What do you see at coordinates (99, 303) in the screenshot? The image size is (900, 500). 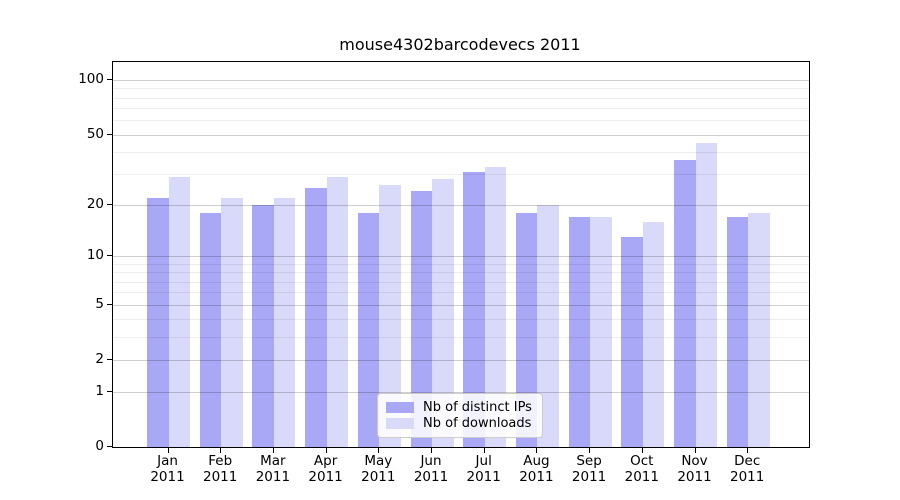 I see `y-tick-label-5: 5` at bounding box center [99, 303].